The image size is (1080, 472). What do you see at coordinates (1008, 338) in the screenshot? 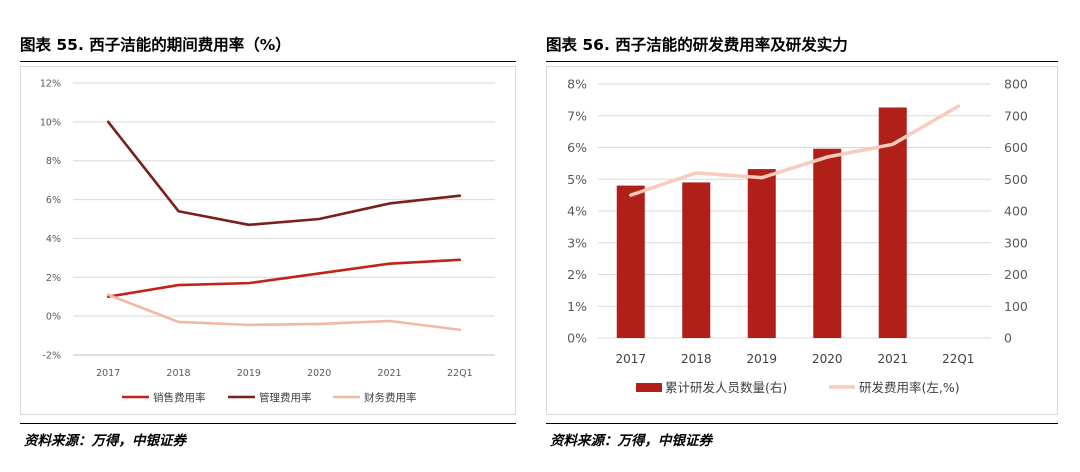
I see `y-right-tick-label: 0` at bounding box center [1008, 338].